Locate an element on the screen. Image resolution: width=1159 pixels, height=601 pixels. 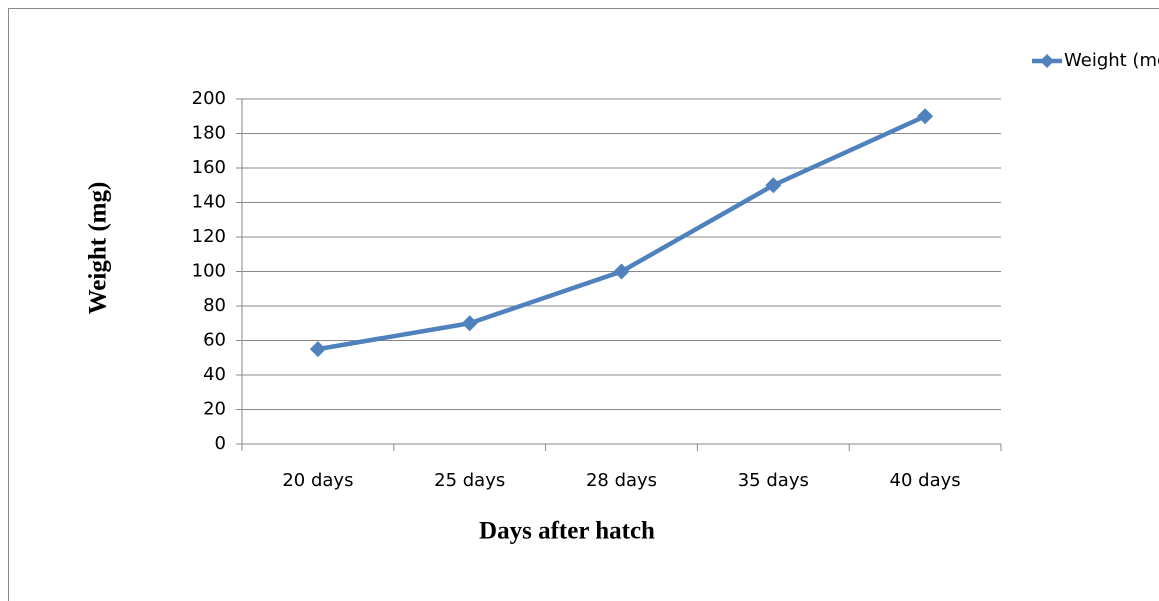
y-tick-label: 80 is located at coordinates (214, 305).